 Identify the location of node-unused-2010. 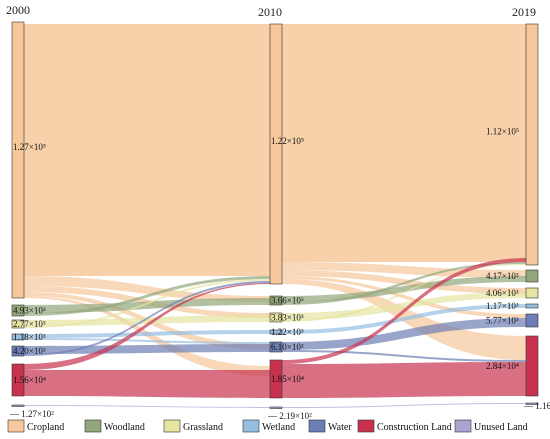
(276, 407).